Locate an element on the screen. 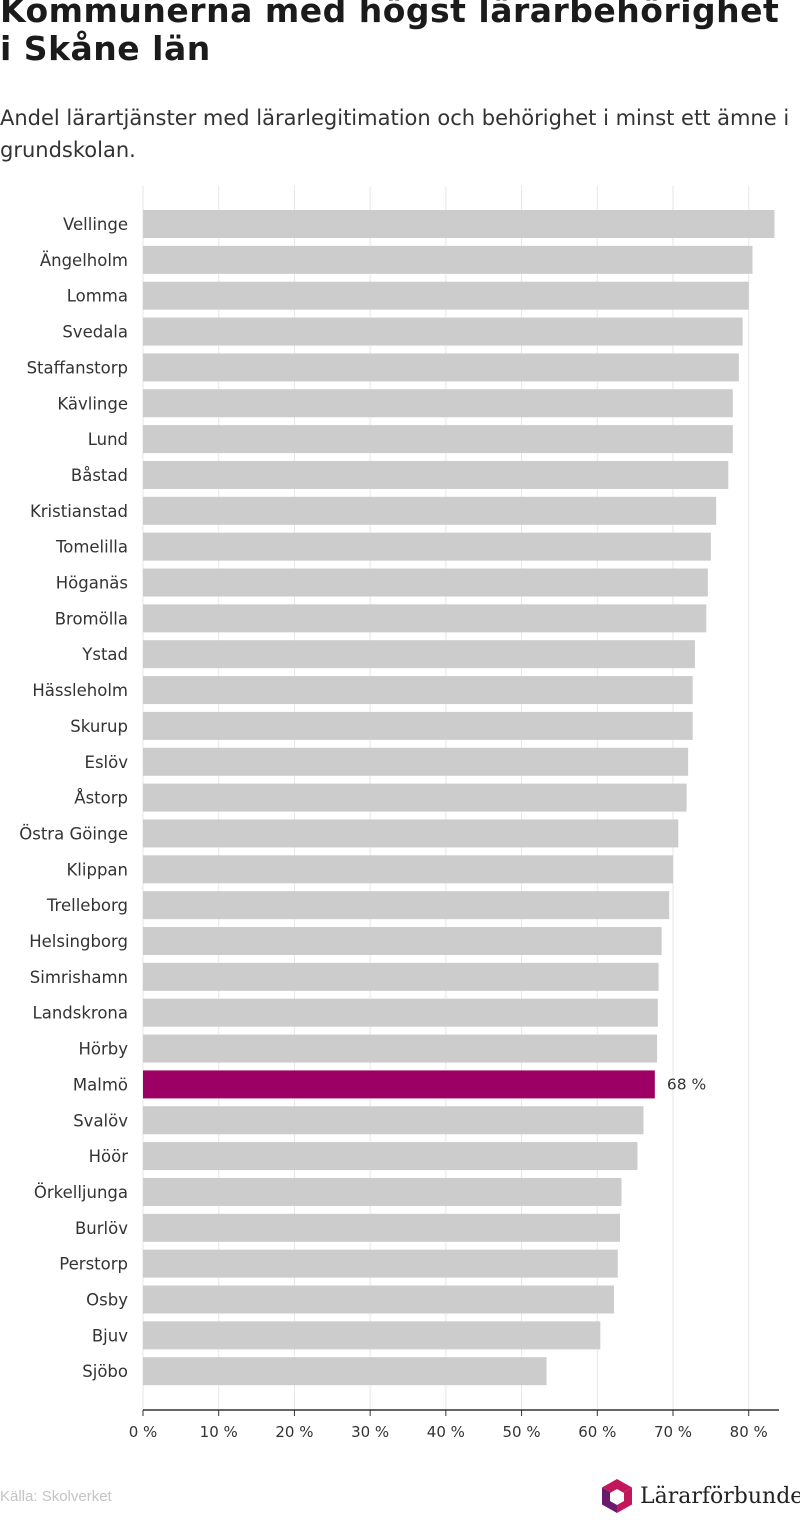 The width and height of the screenshot is (800, 1520). category-label: Vellinge is located at coordinates (95, 224).